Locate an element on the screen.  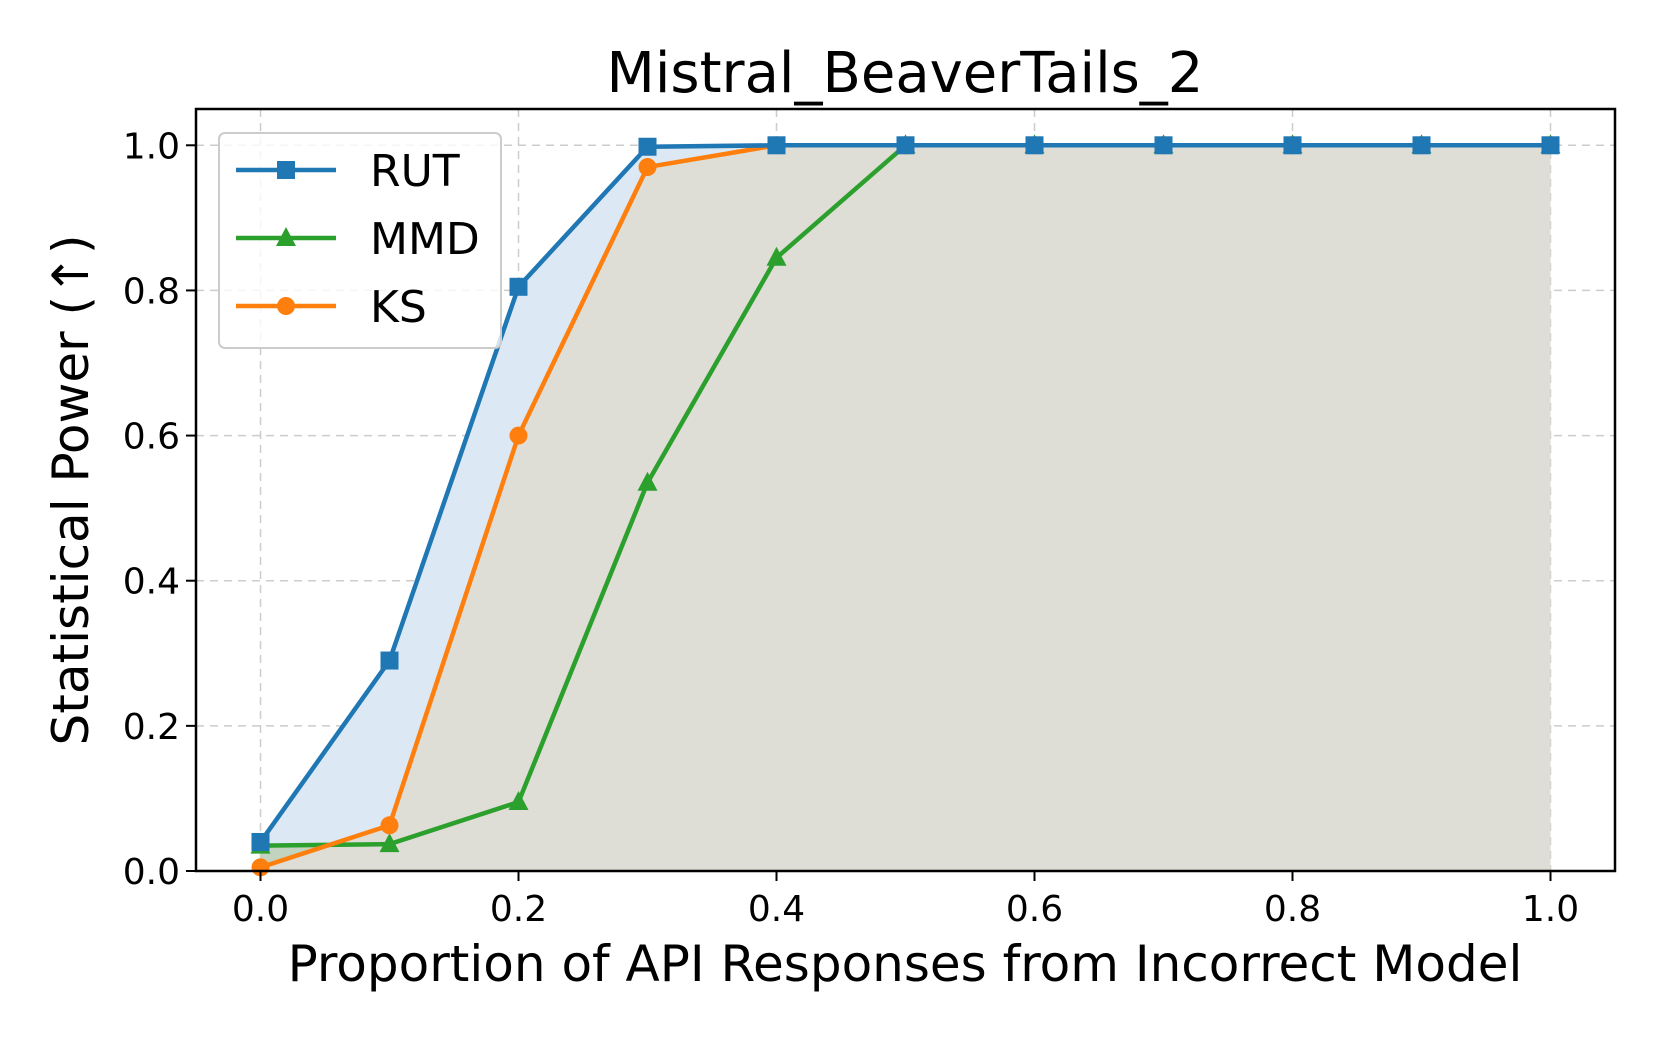
x-axis-ticks: 0.0 0.2 0.4 0.6 0.8 1.0 is located at coordinates (905, 900).